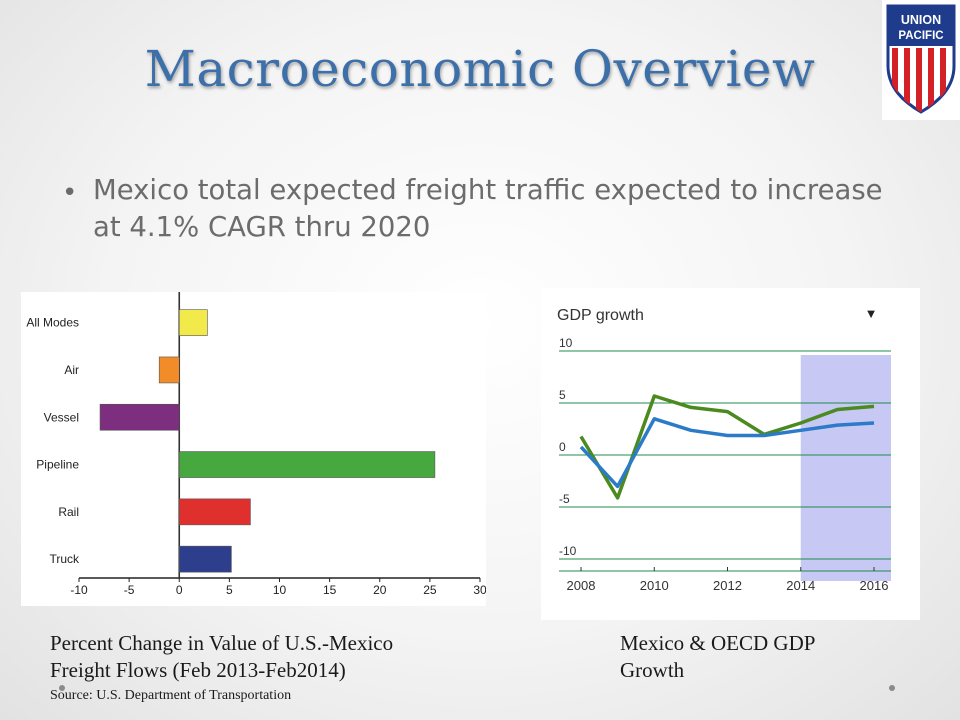 Image resolution: width=960 pixels, height=720 pixels. Describe the element at coordinates (479, 590) in the screenshot. I see `x-tick-label: 30` at that location.